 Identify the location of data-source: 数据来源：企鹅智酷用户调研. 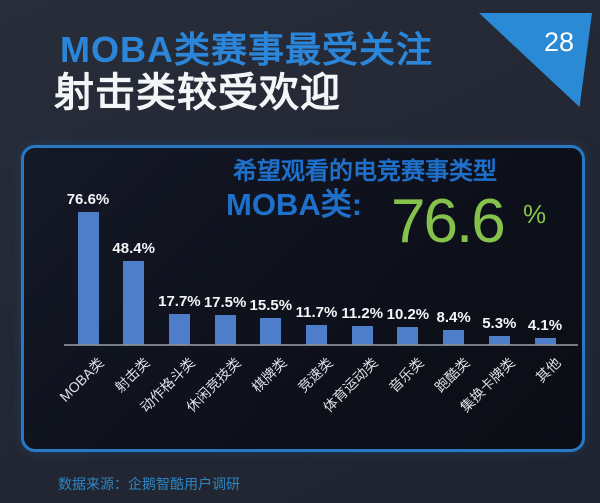
(149, 484).